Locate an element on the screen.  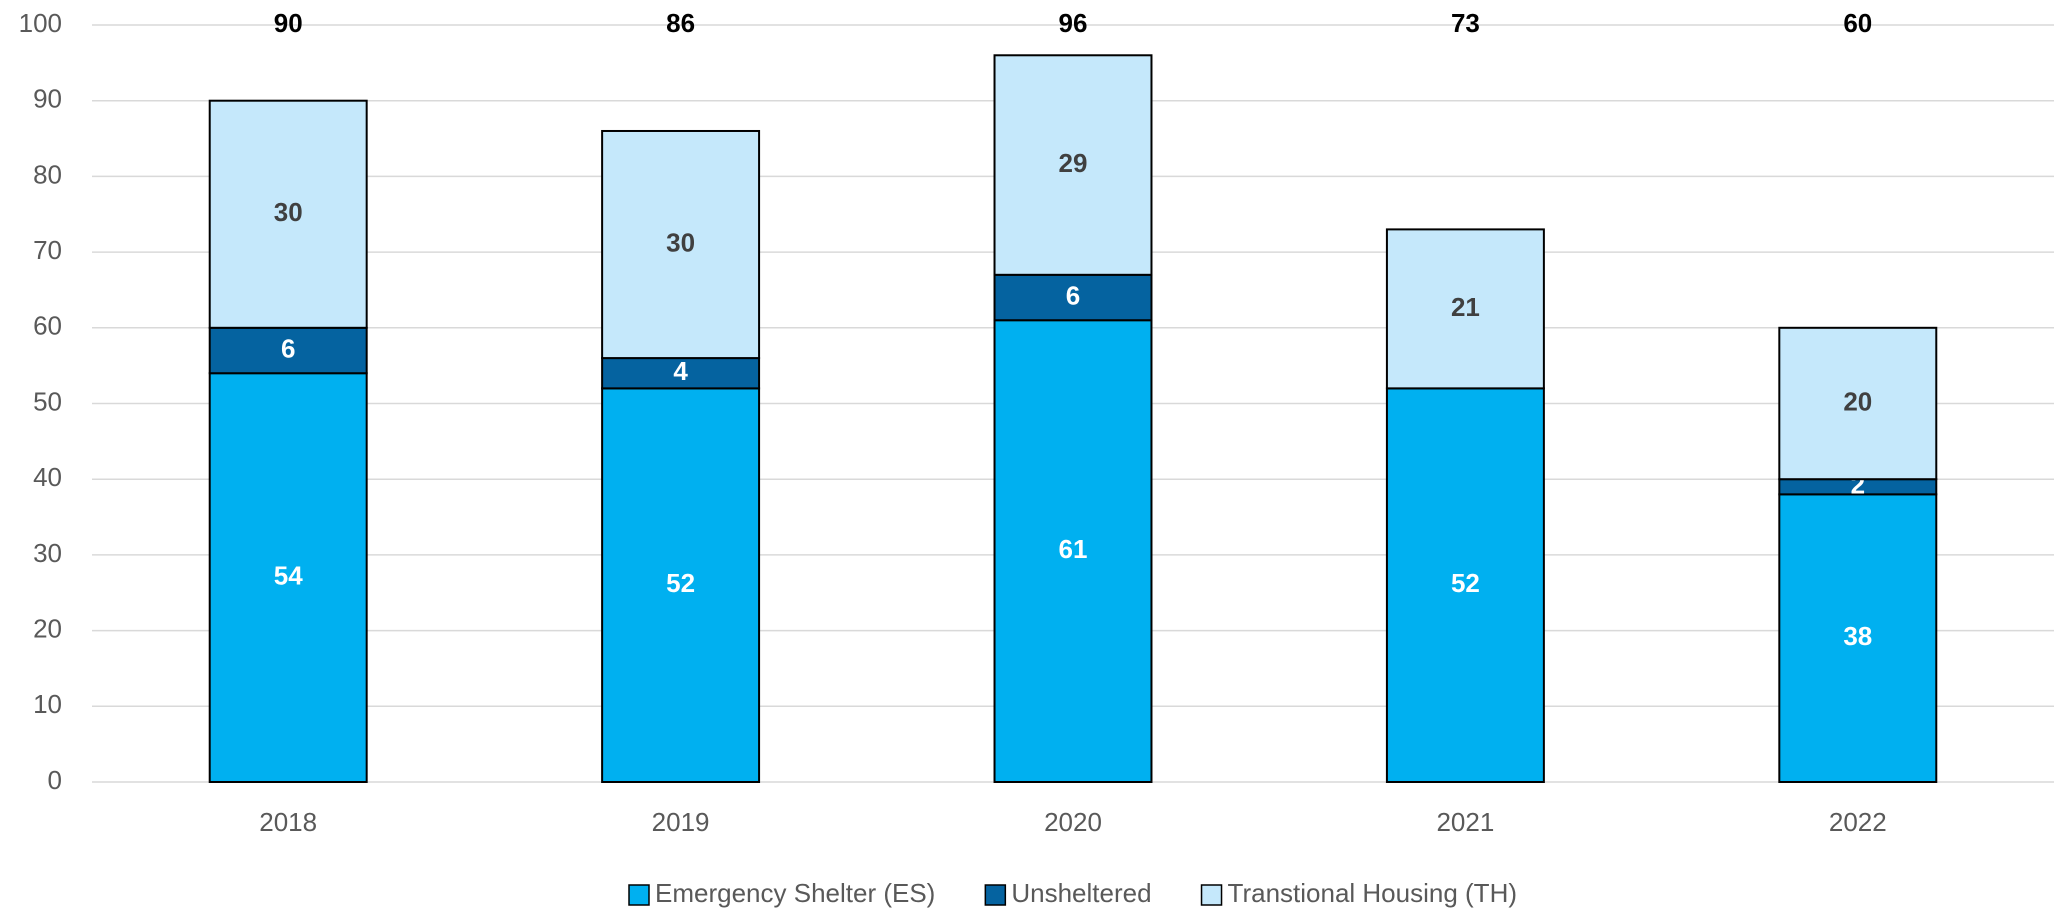
y-tick-label: 0 is located at coordinates (55, 780).